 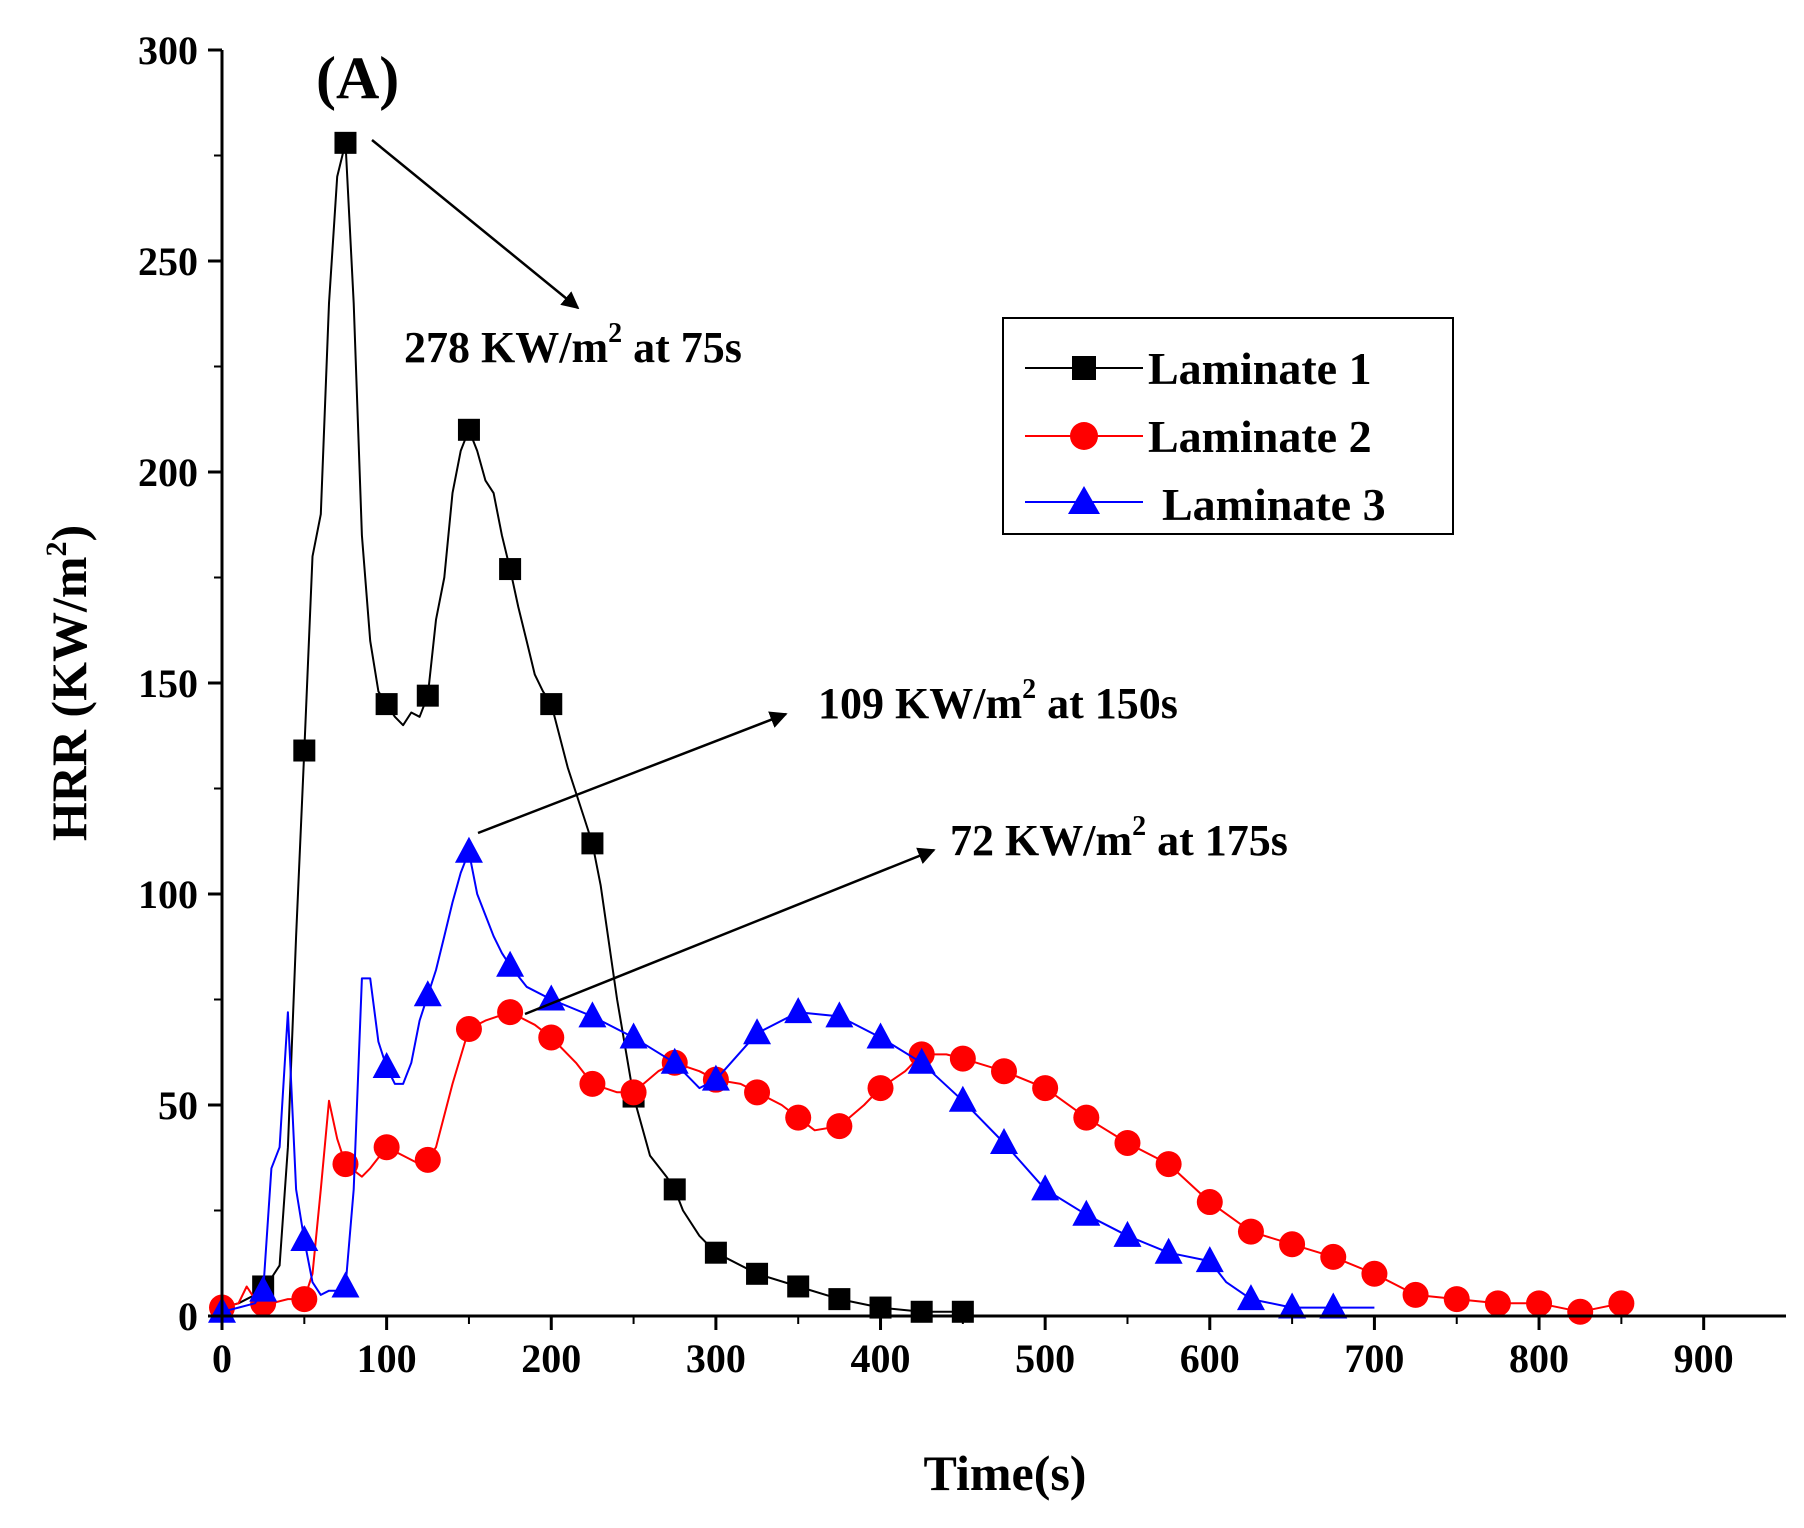 I want to click on x-tick-label: 500, so click(x=1045, y=1358).